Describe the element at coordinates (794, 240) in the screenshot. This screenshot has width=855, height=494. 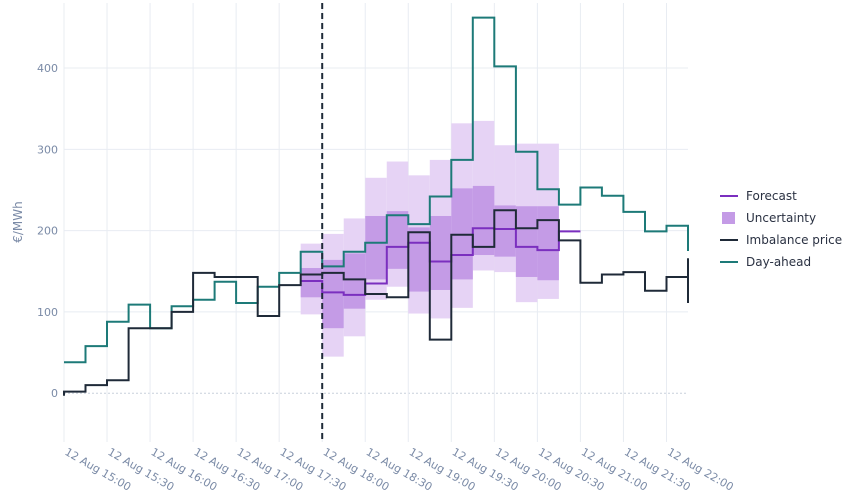
I see `legend-label: Imbalance price` at that location.